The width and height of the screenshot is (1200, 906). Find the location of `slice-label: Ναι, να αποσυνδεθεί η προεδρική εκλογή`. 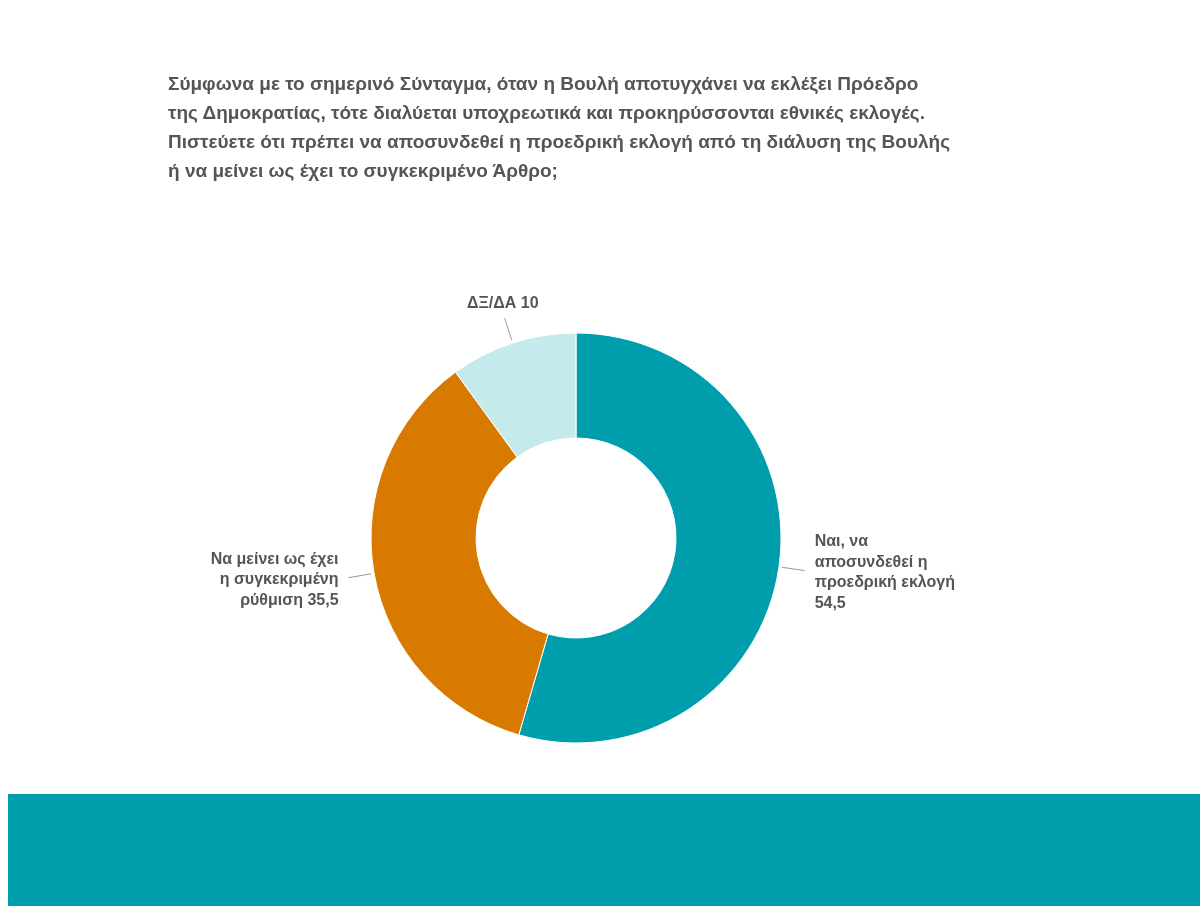

slice-label: Ναι, να αποσυνδεθεί η προεδρική εκλογή is located at coordinates (885, 561).